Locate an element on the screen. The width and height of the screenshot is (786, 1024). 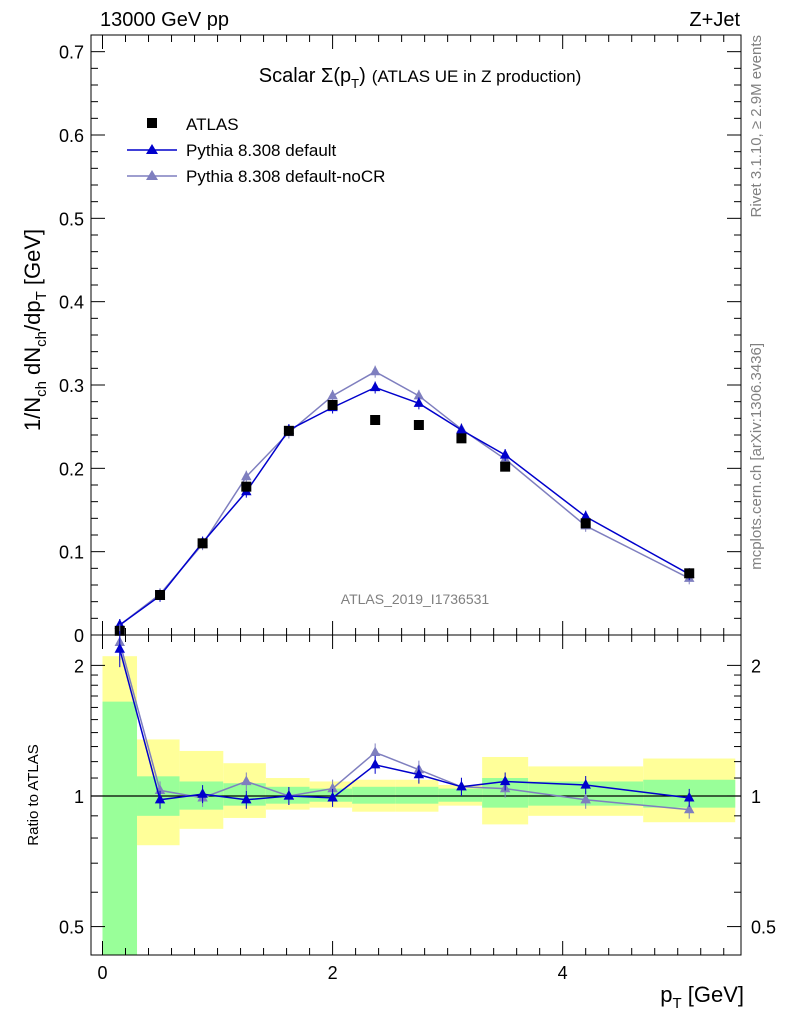
analysis-watermark: ATLAS_2019_I1736531 is located at coordinates (415, 599).